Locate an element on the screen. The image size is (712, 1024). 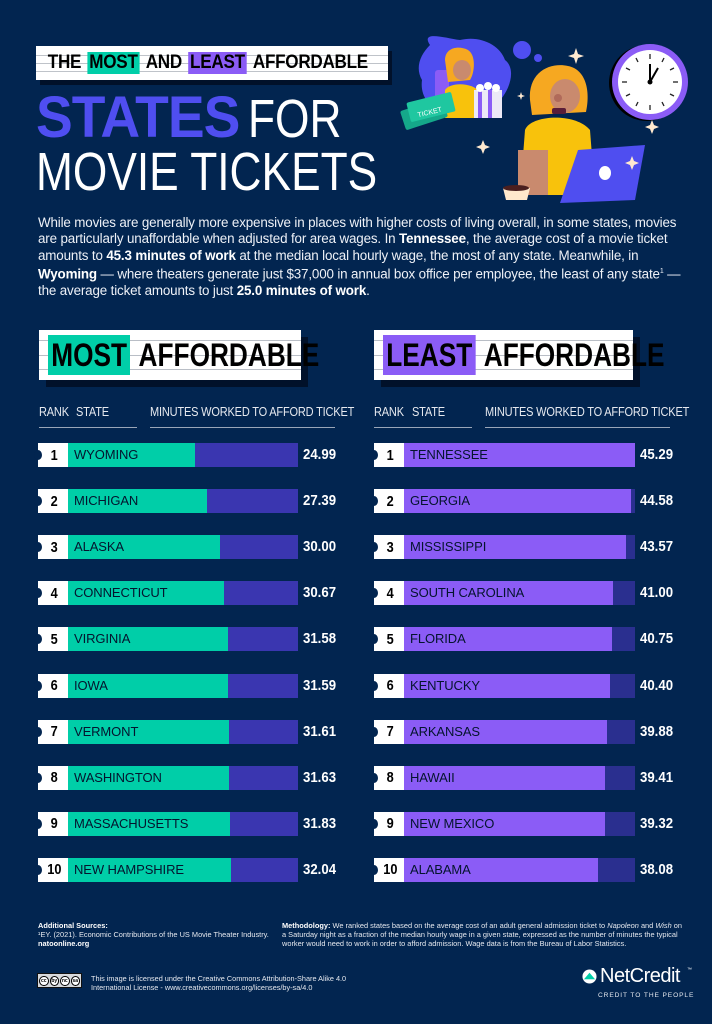
minutes-value: 30.00 is located at coordinates (320, 547).